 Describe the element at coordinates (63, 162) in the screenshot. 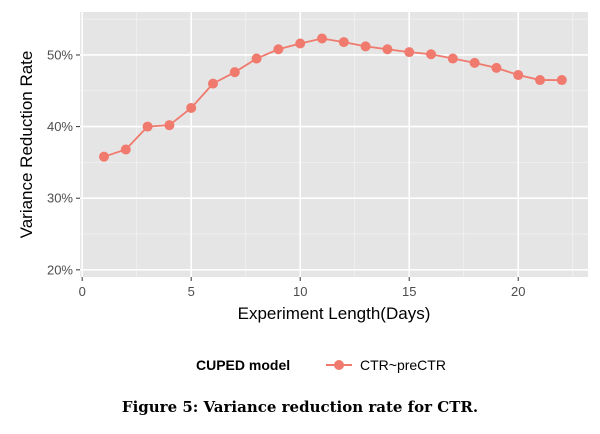

I see `y-axis: 20% 30% 40% 50%` at that location.